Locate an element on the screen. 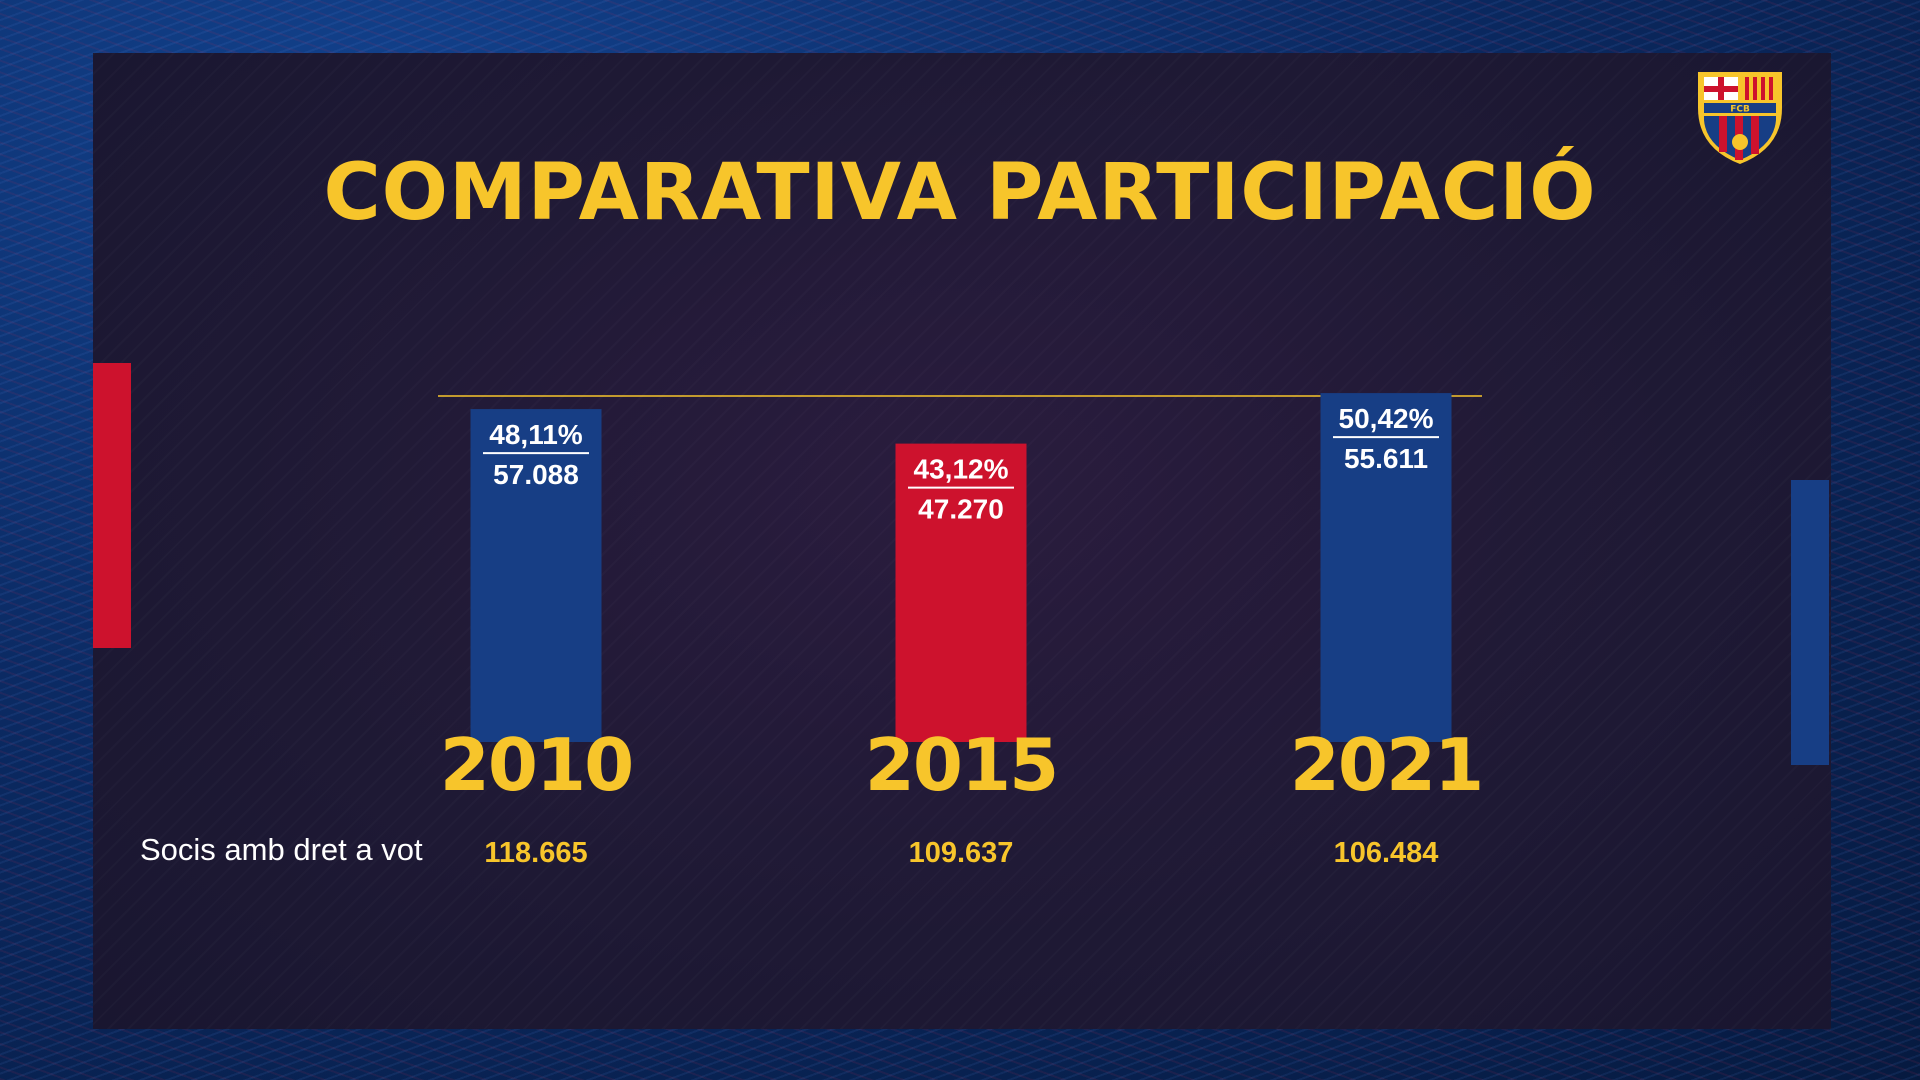  year-label-2010: 2010 is located at coordinates (536, 765).